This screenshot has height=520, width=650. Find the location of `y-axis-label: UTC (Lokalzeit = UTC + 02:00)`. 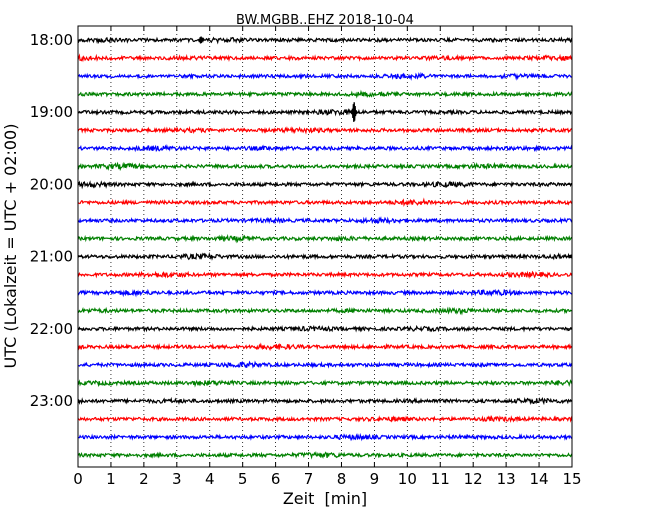

y-axis-label: UTC (Lokalzeit = UTC + 02:00) is located at coordinates (10, 246).